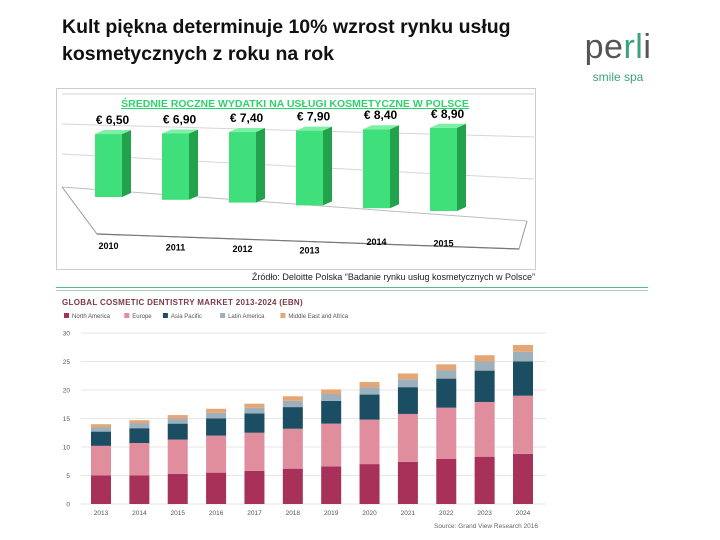 This screenshot has width=720, height=540. I want to click on x-tick-label: 2014, so click(139, 513).